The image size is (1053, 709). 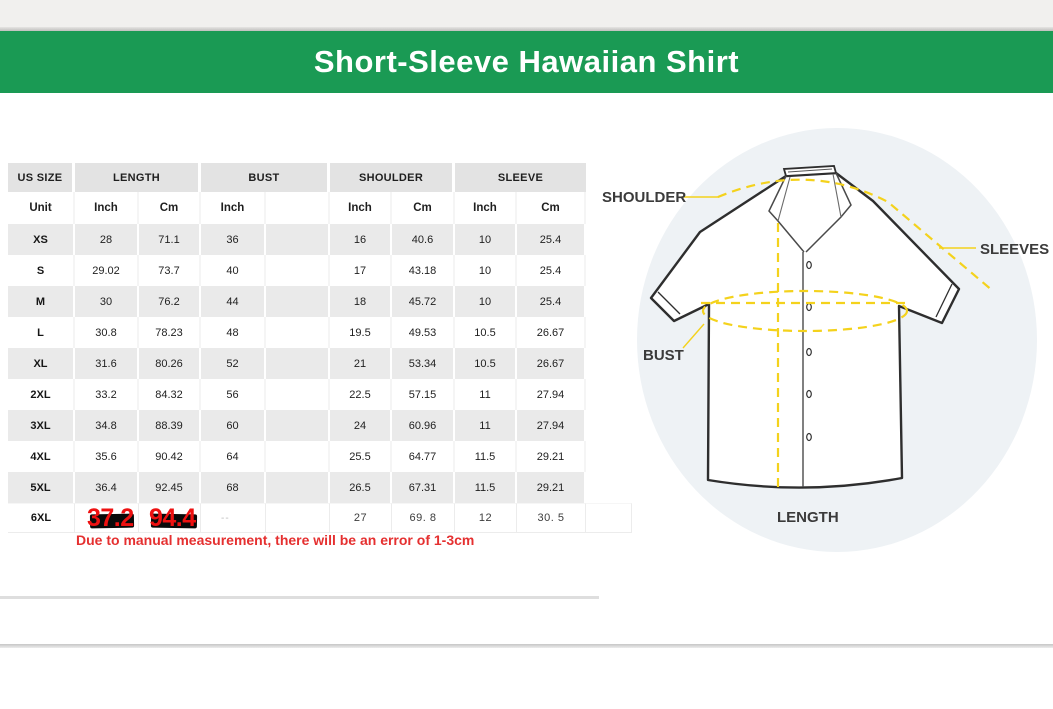 What do you see at coordinates (520, 177) in the screenshot?
I see `group-header-sleeve: SLEEVE` at bounding box center [520, 177].